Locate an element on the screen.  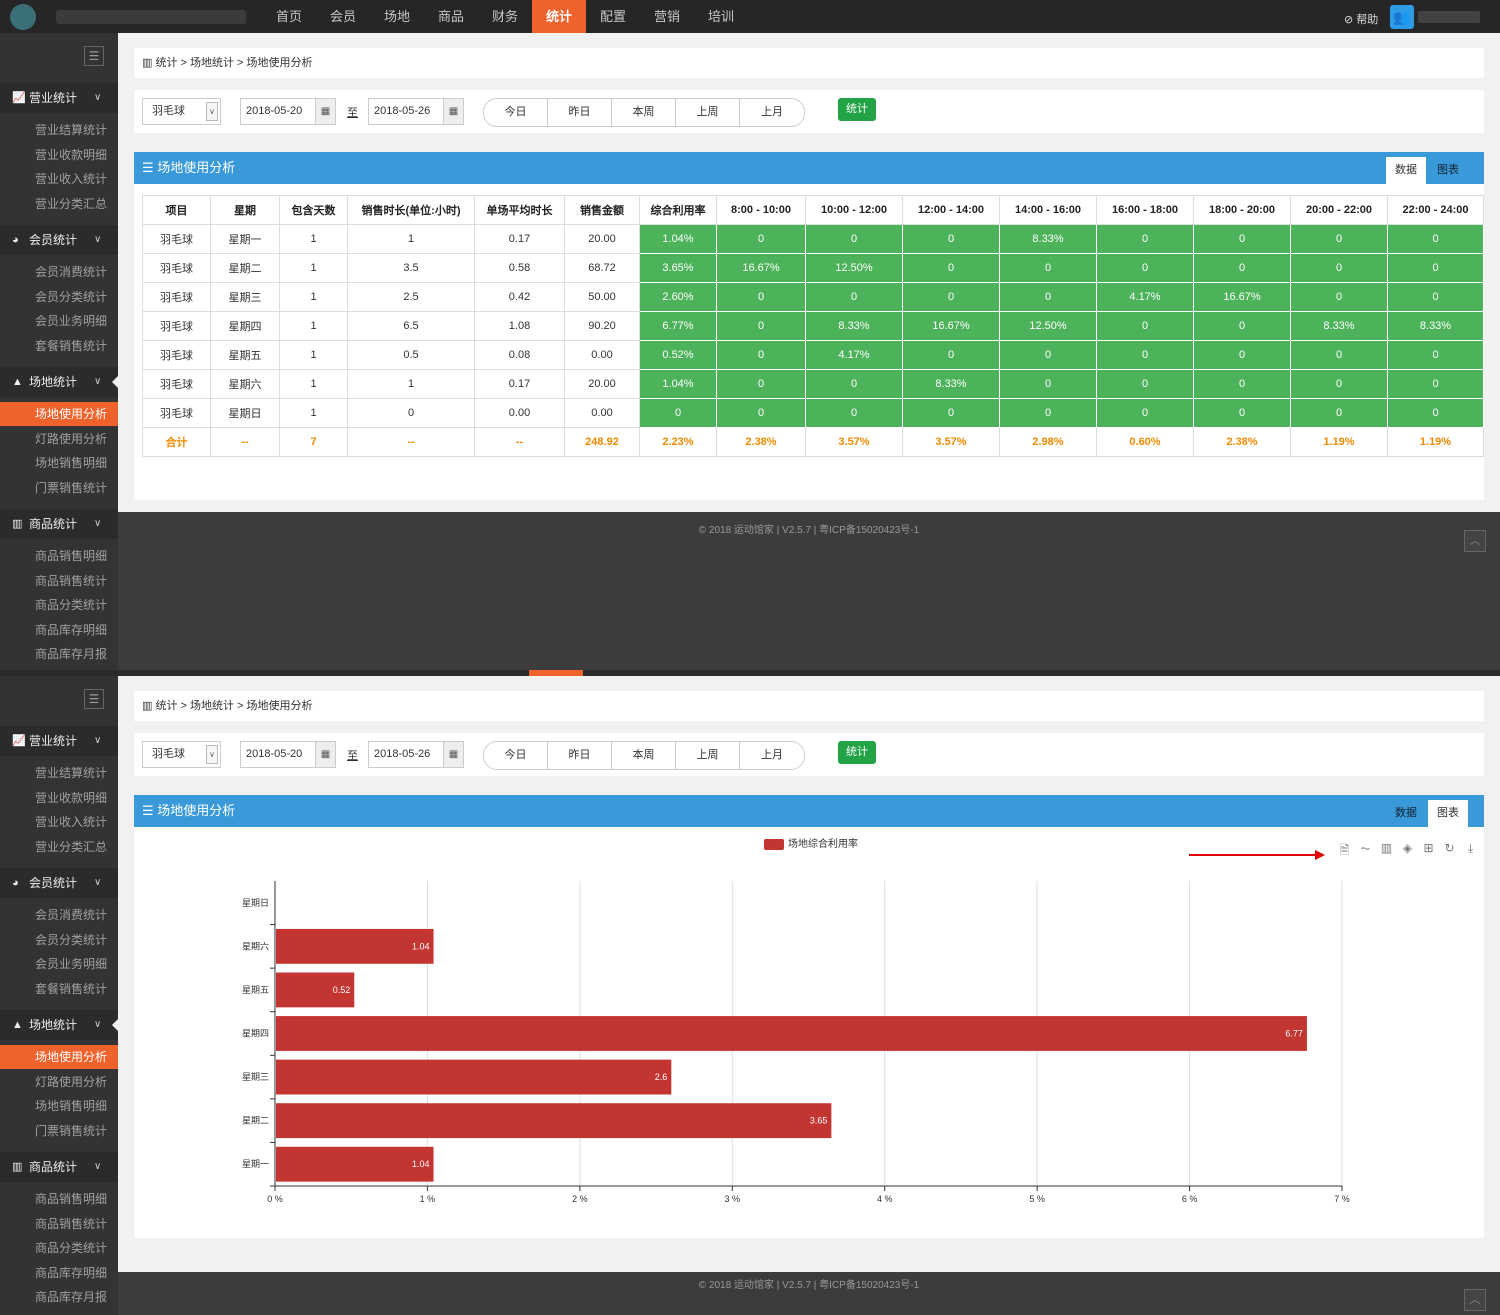
nav-item: 商品 is located at coordinates (450, 16).